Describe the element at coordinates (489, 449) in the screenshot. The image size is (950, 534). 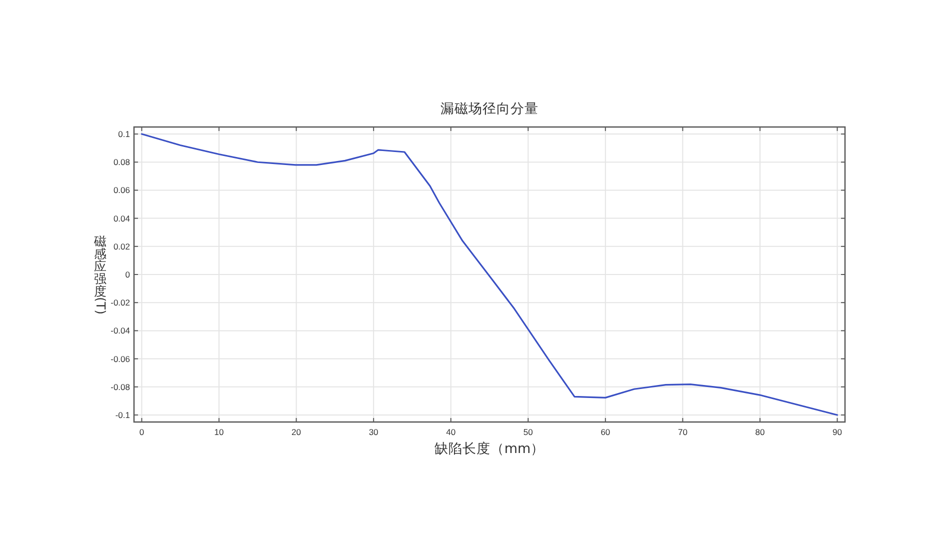
I see `x-axis-title: 缺陷长度（mm）` at that location.